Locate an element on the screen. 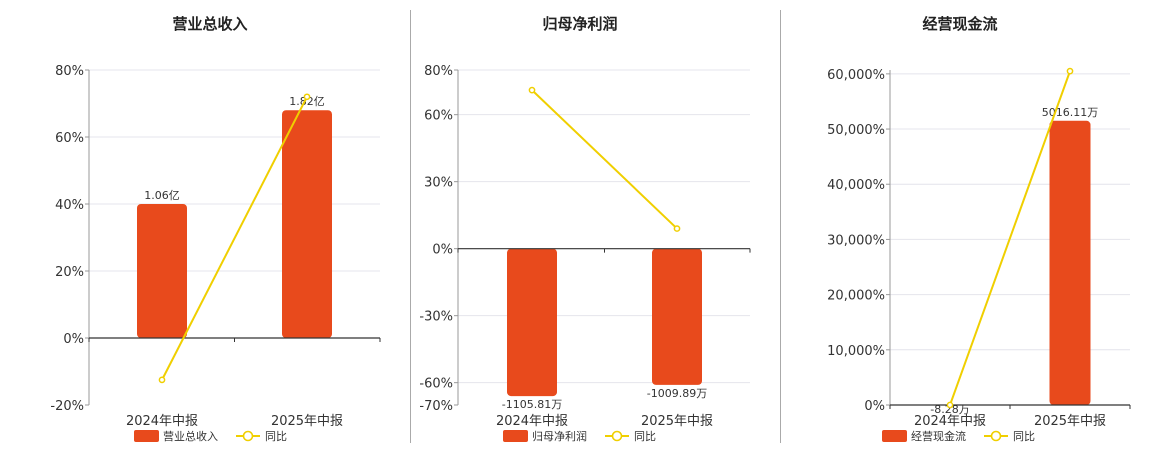 Image resolution: width=1160 pixels, height=450 pixels. y-tick-label: -70% is located at coordinates (436, 406).